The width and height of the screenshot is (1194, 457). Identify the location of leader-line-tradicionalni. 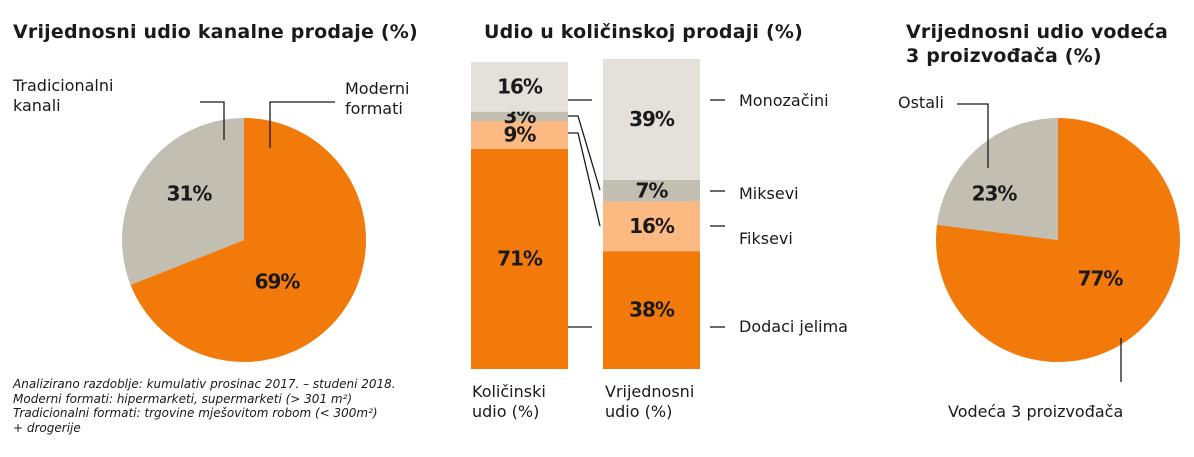
(212, 120).